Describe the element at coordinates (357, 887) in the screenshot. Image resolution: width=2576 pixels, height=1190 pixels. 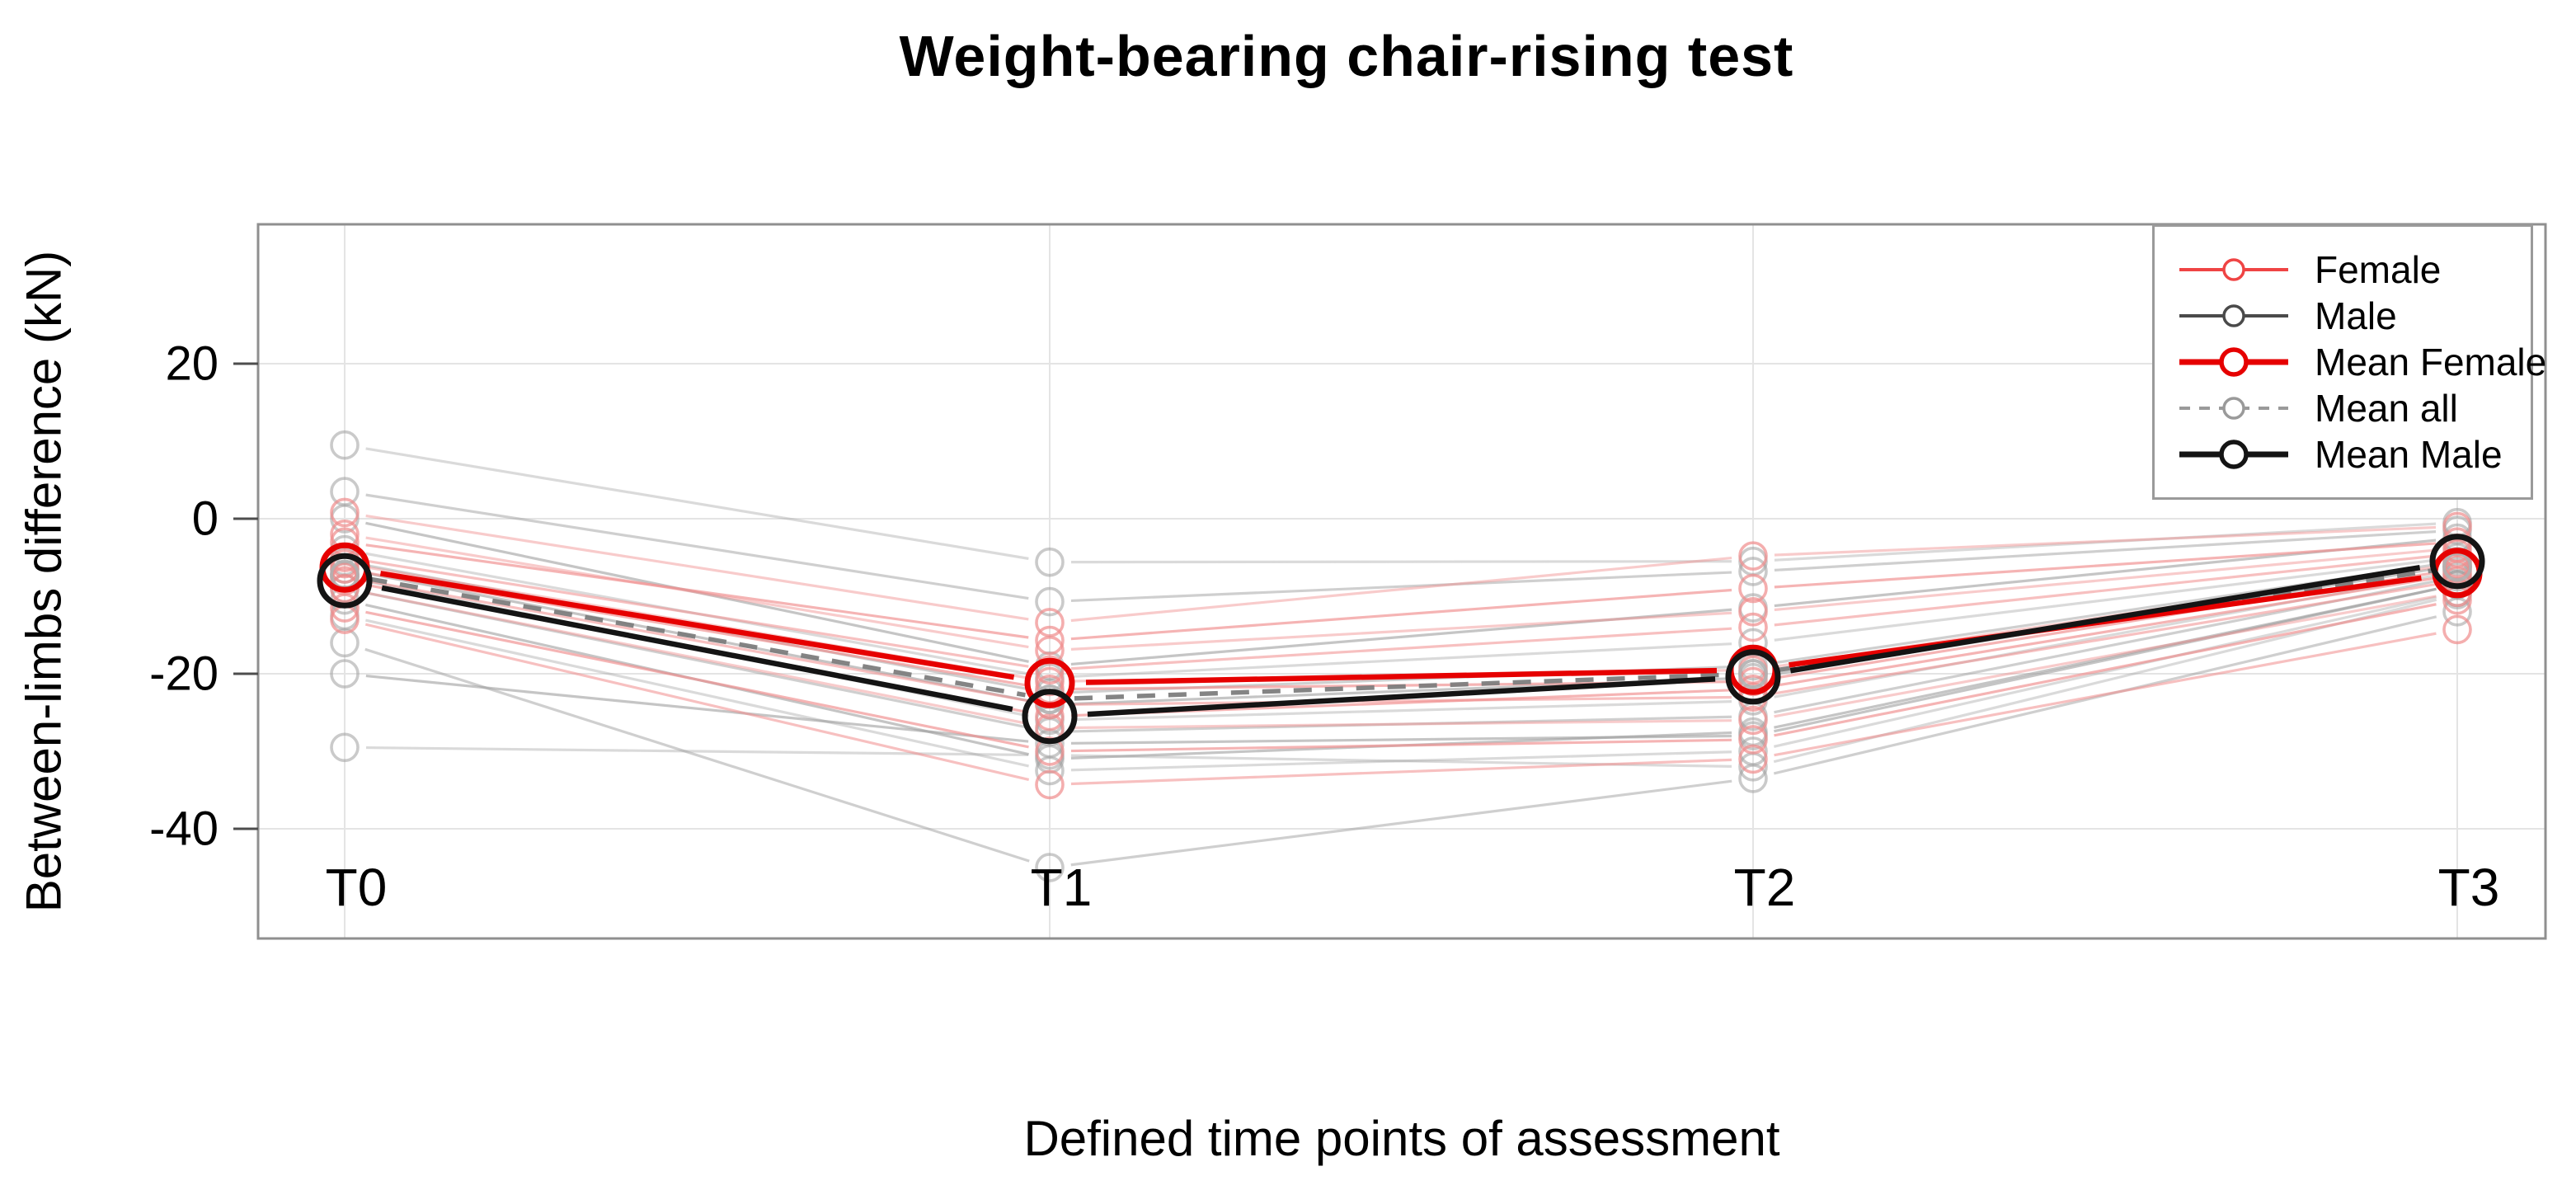
I see `x-category-label: T0` at that location.